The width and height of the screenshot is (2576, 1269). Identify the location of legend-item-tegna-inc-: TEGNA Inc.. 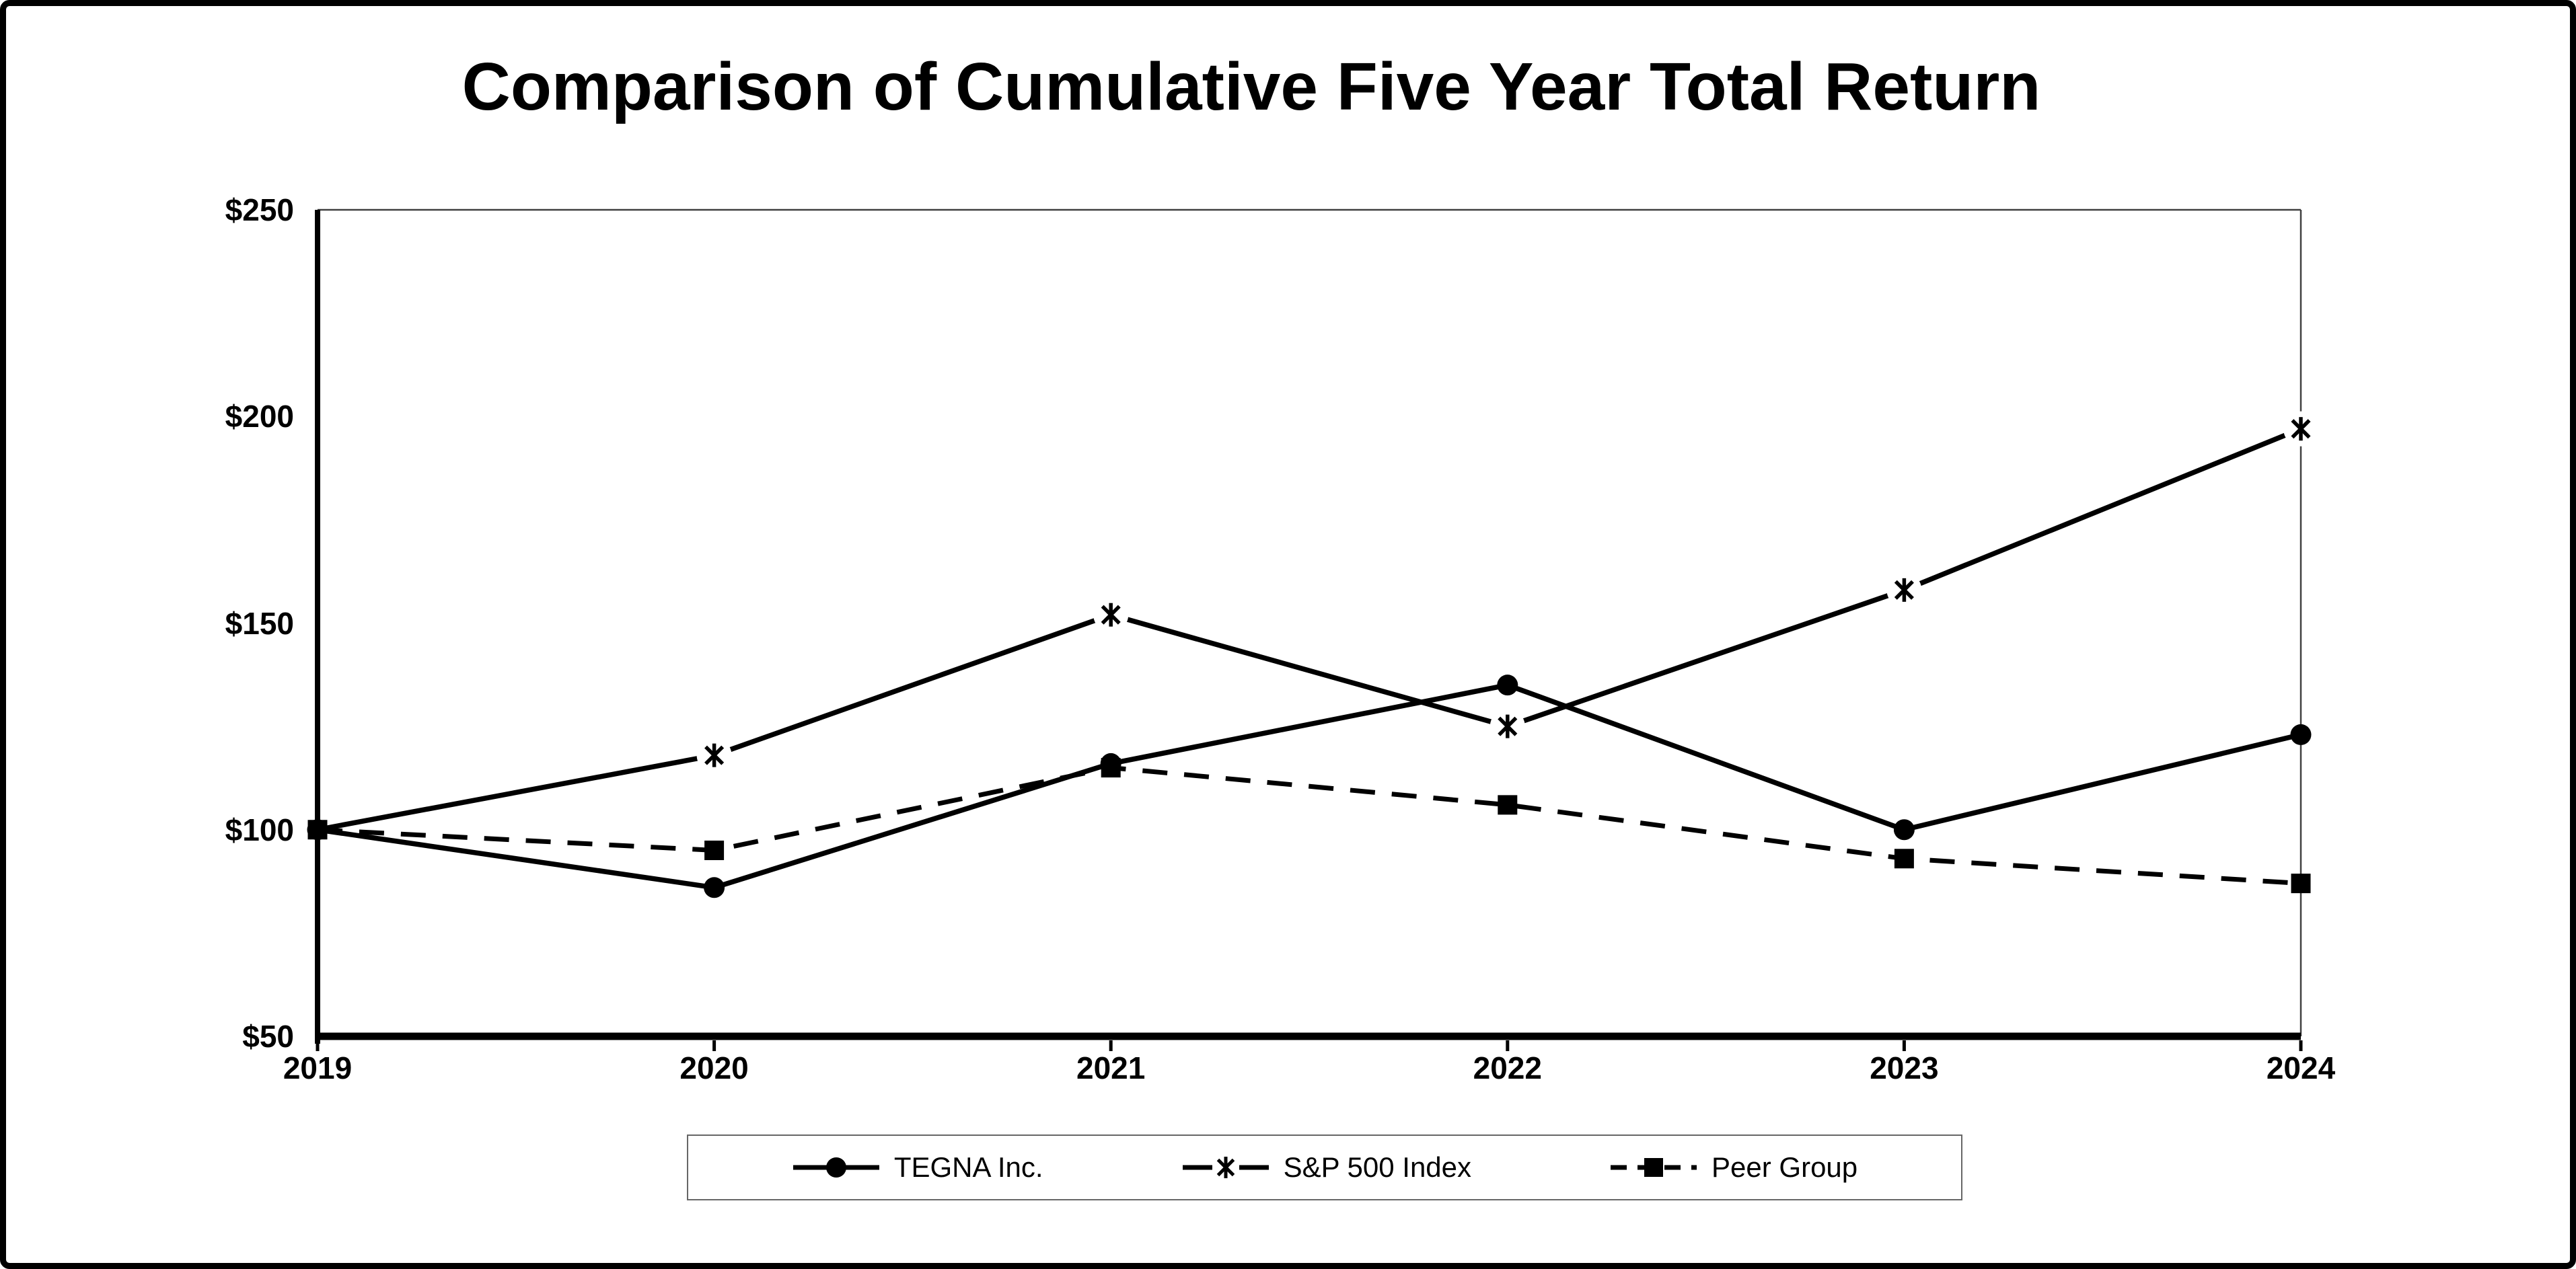
(917, 1167).